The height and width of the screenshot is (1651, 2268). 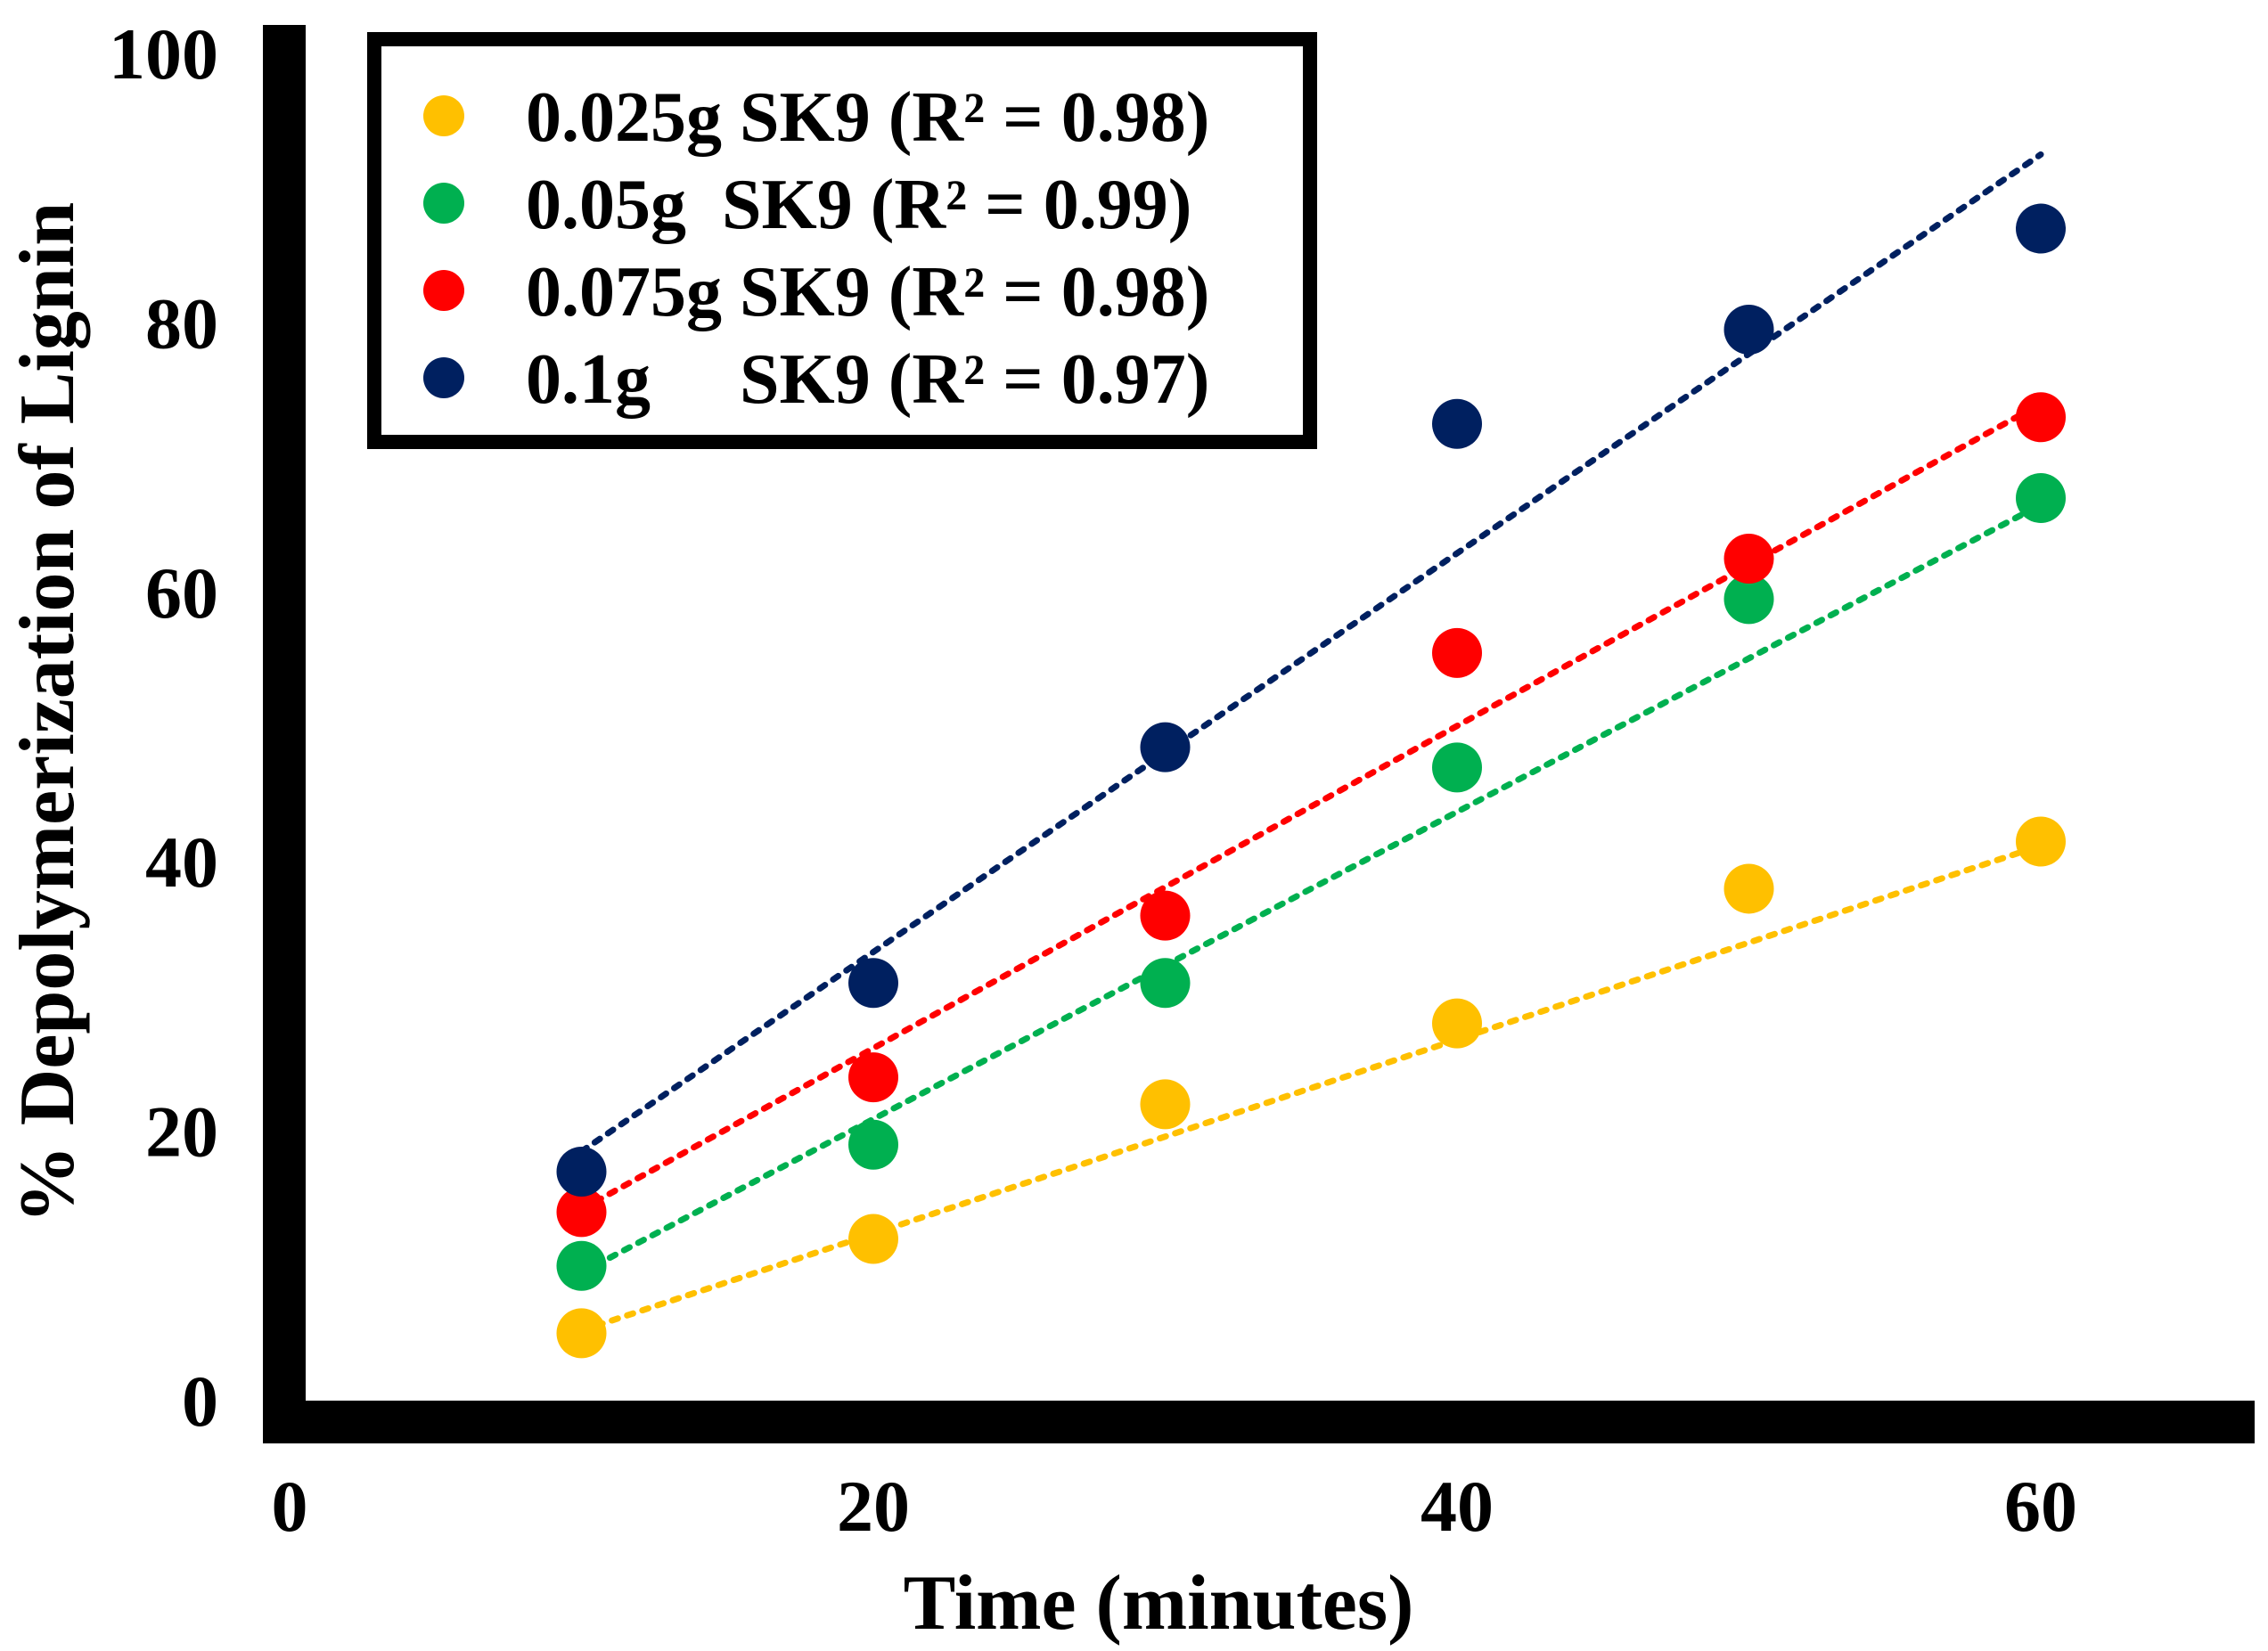 I want to click on y-tick-label: 80, so click(x=181, y=323).